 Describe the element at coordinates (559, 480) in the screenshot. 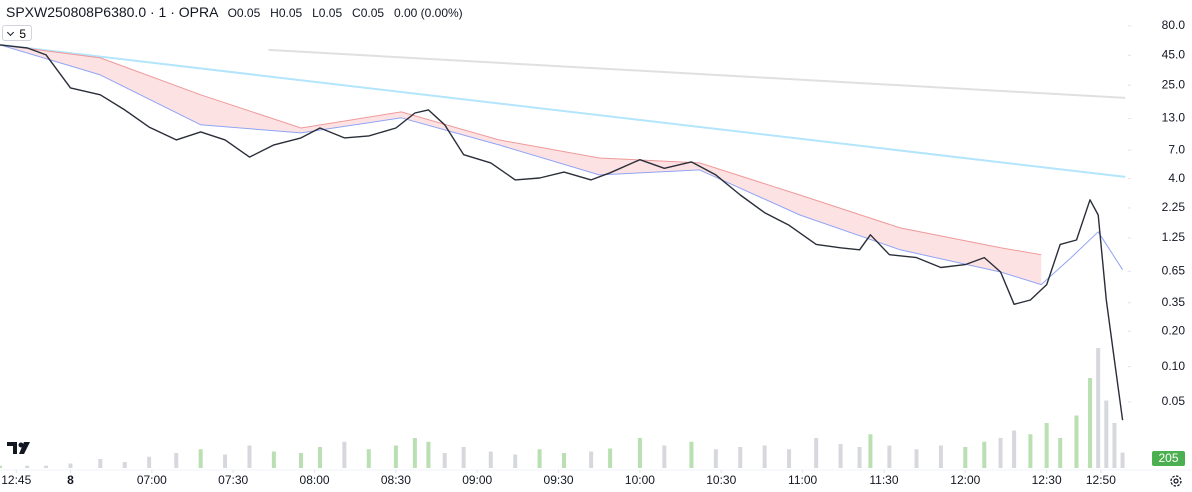

I see `x-tick-label: 09:30` at that location.